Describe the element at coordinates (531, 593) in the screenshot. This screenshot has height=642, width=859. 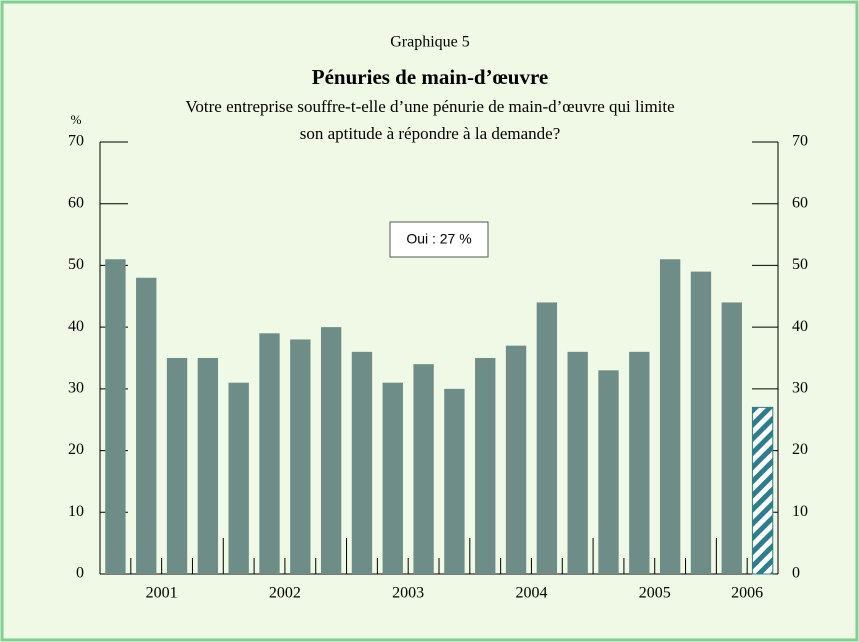
I see `x-group-label: 2004` at that location.